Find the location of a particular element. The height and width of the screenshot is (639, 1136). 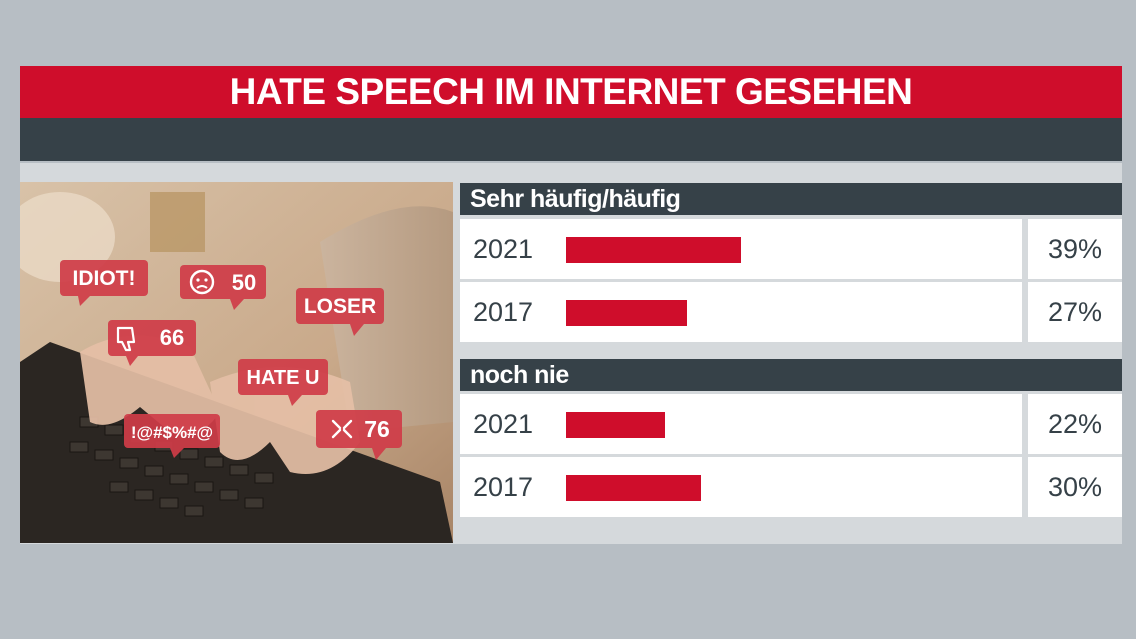

bar-haeufig-2017 is located at coordinates (626, 313).